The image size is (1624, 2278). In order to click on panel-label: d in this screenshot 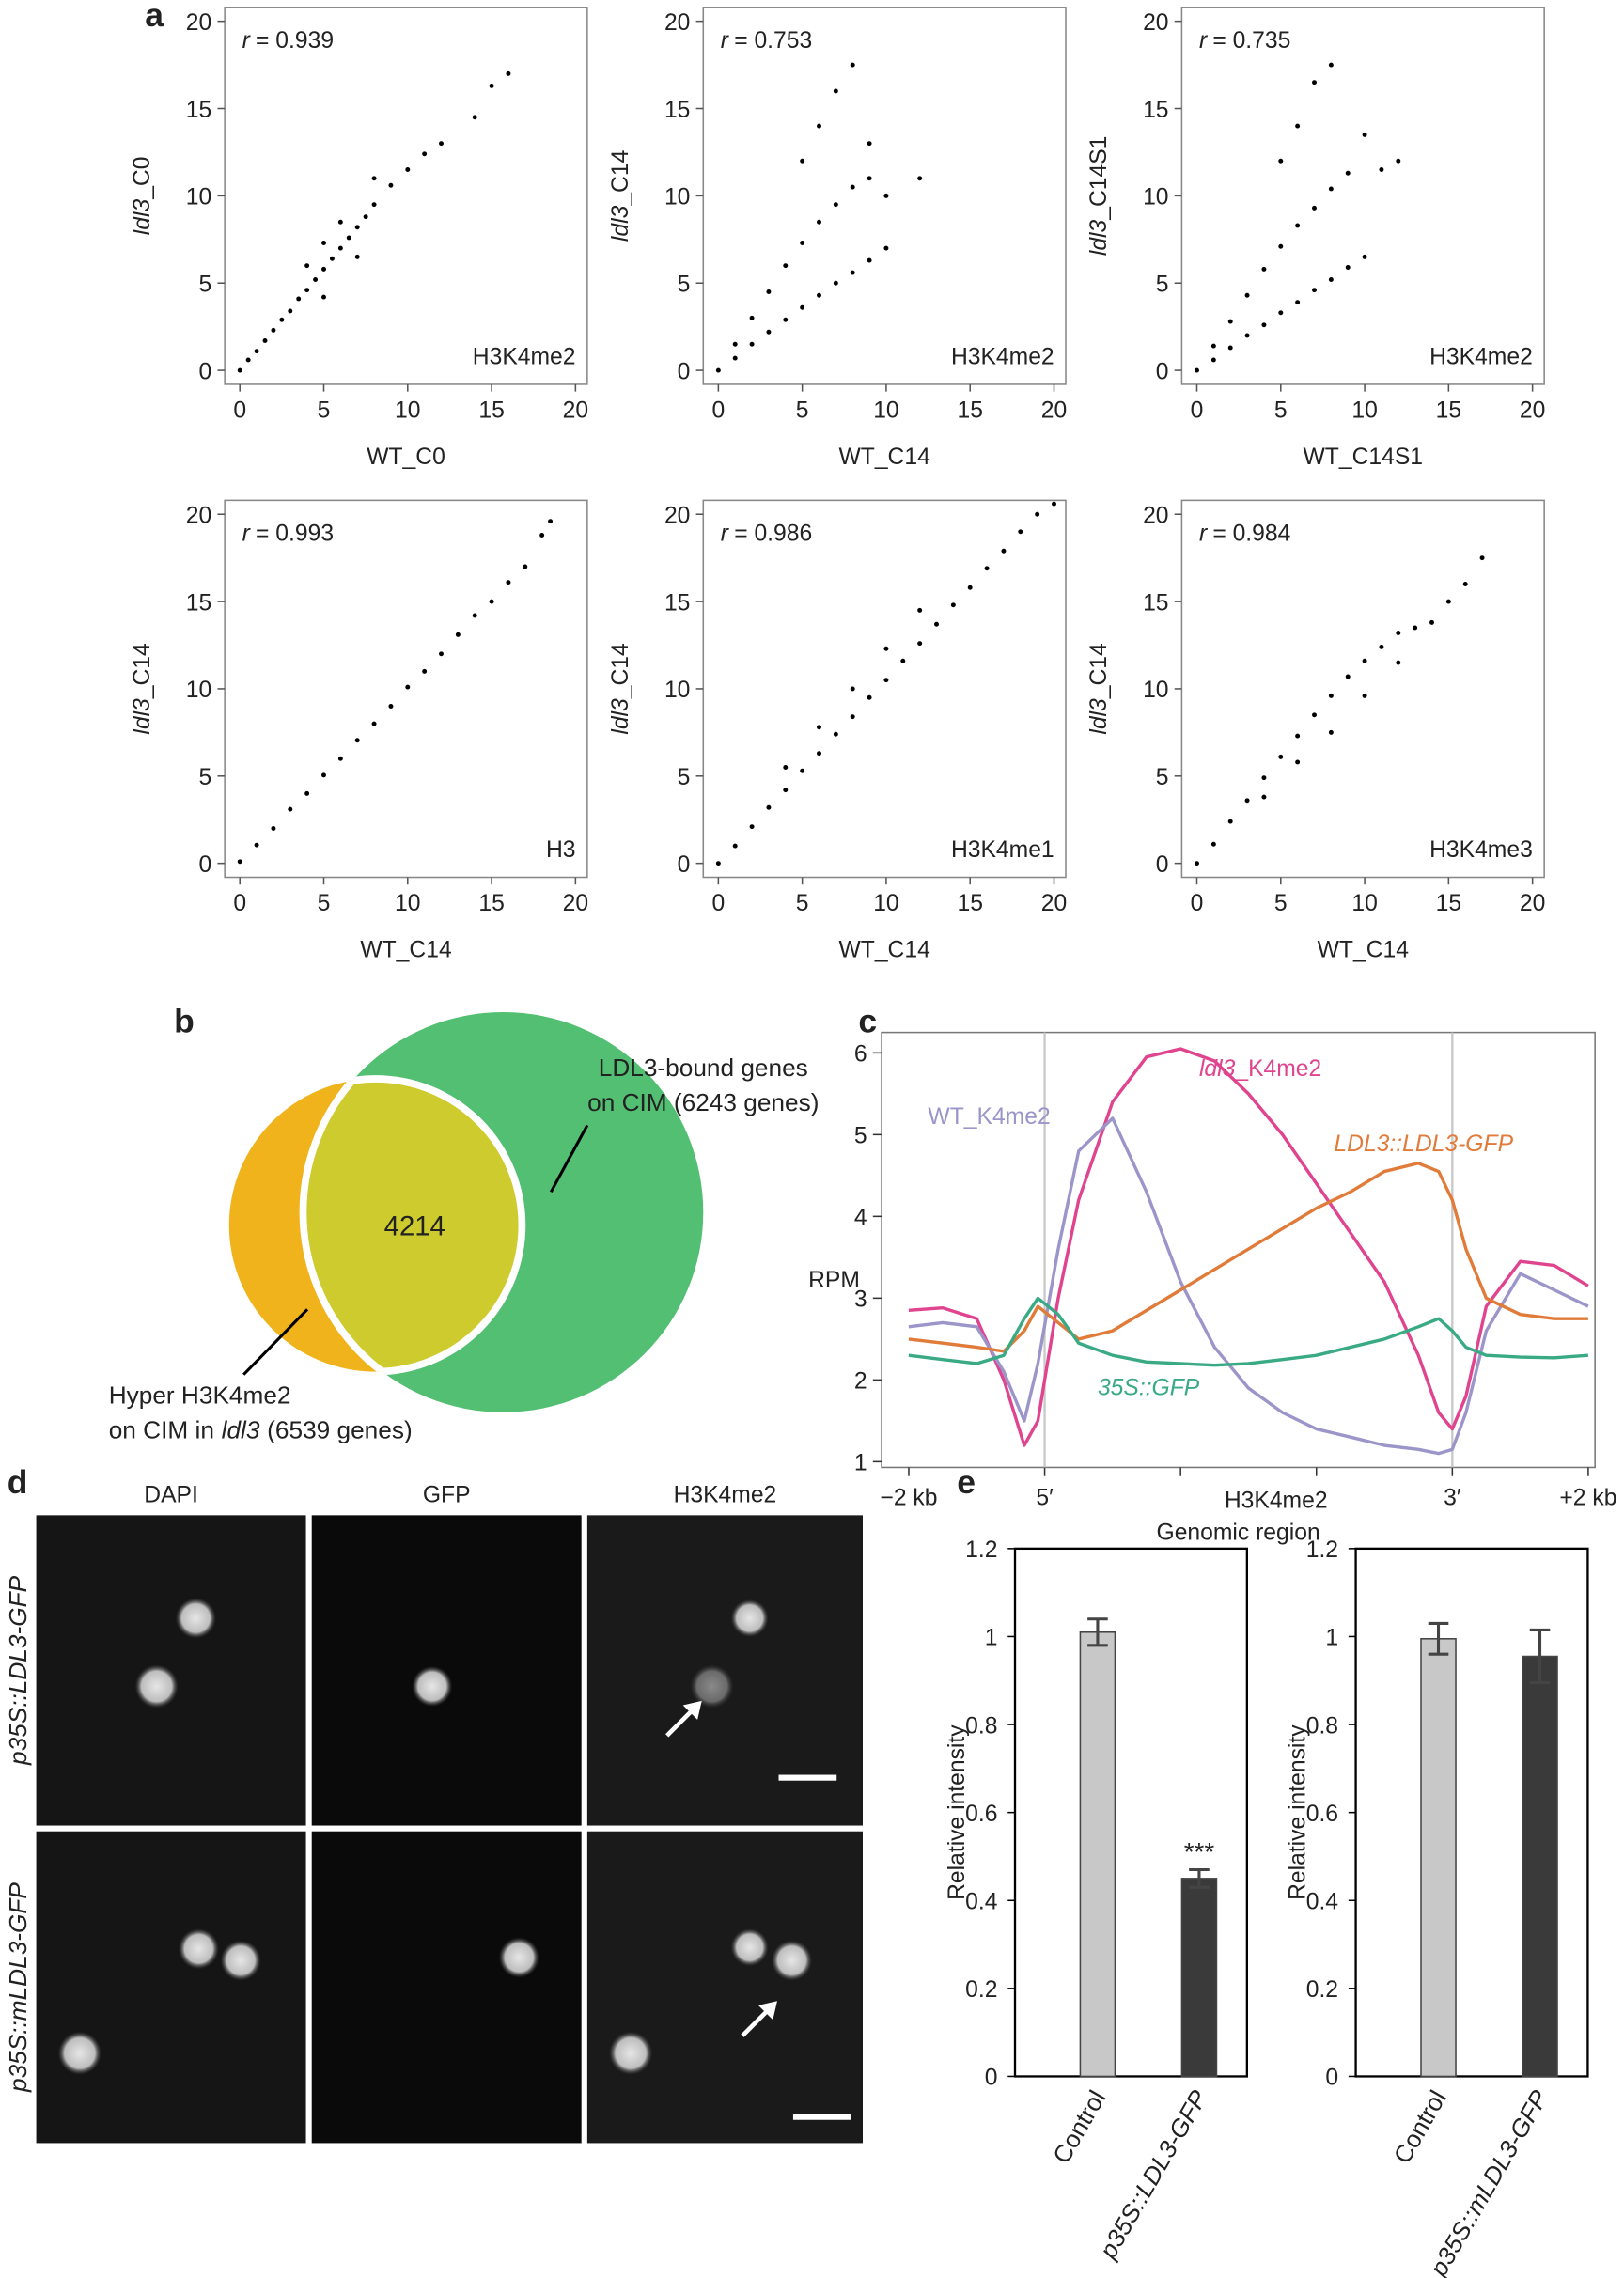, I will do `click(18, 1482)`.